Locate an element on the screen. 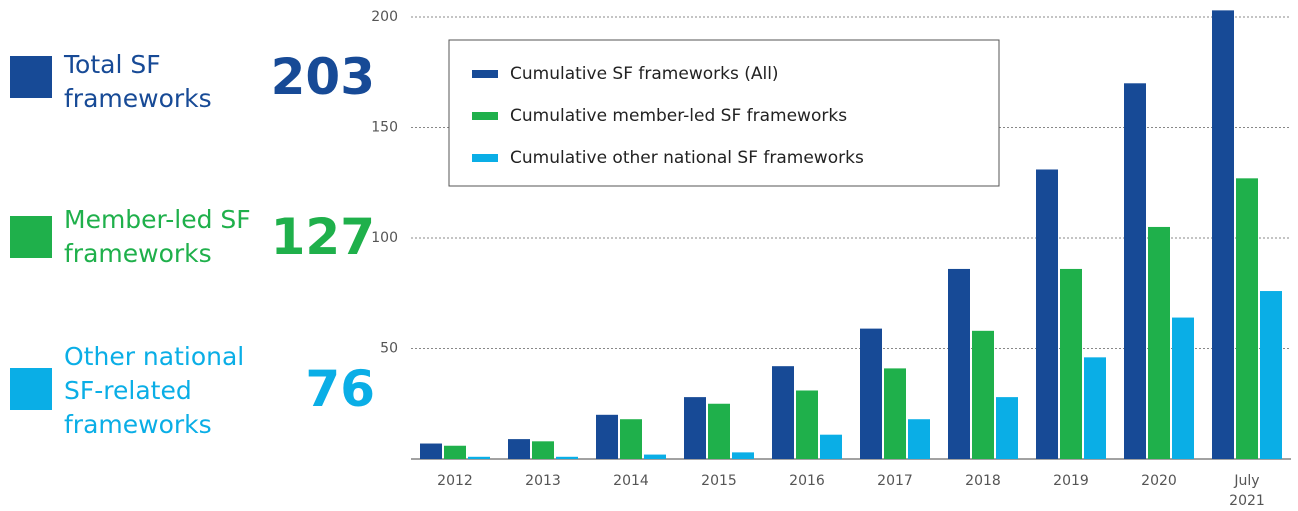  stat-label: Total SF frameworks is located at coordinates (138, 81).